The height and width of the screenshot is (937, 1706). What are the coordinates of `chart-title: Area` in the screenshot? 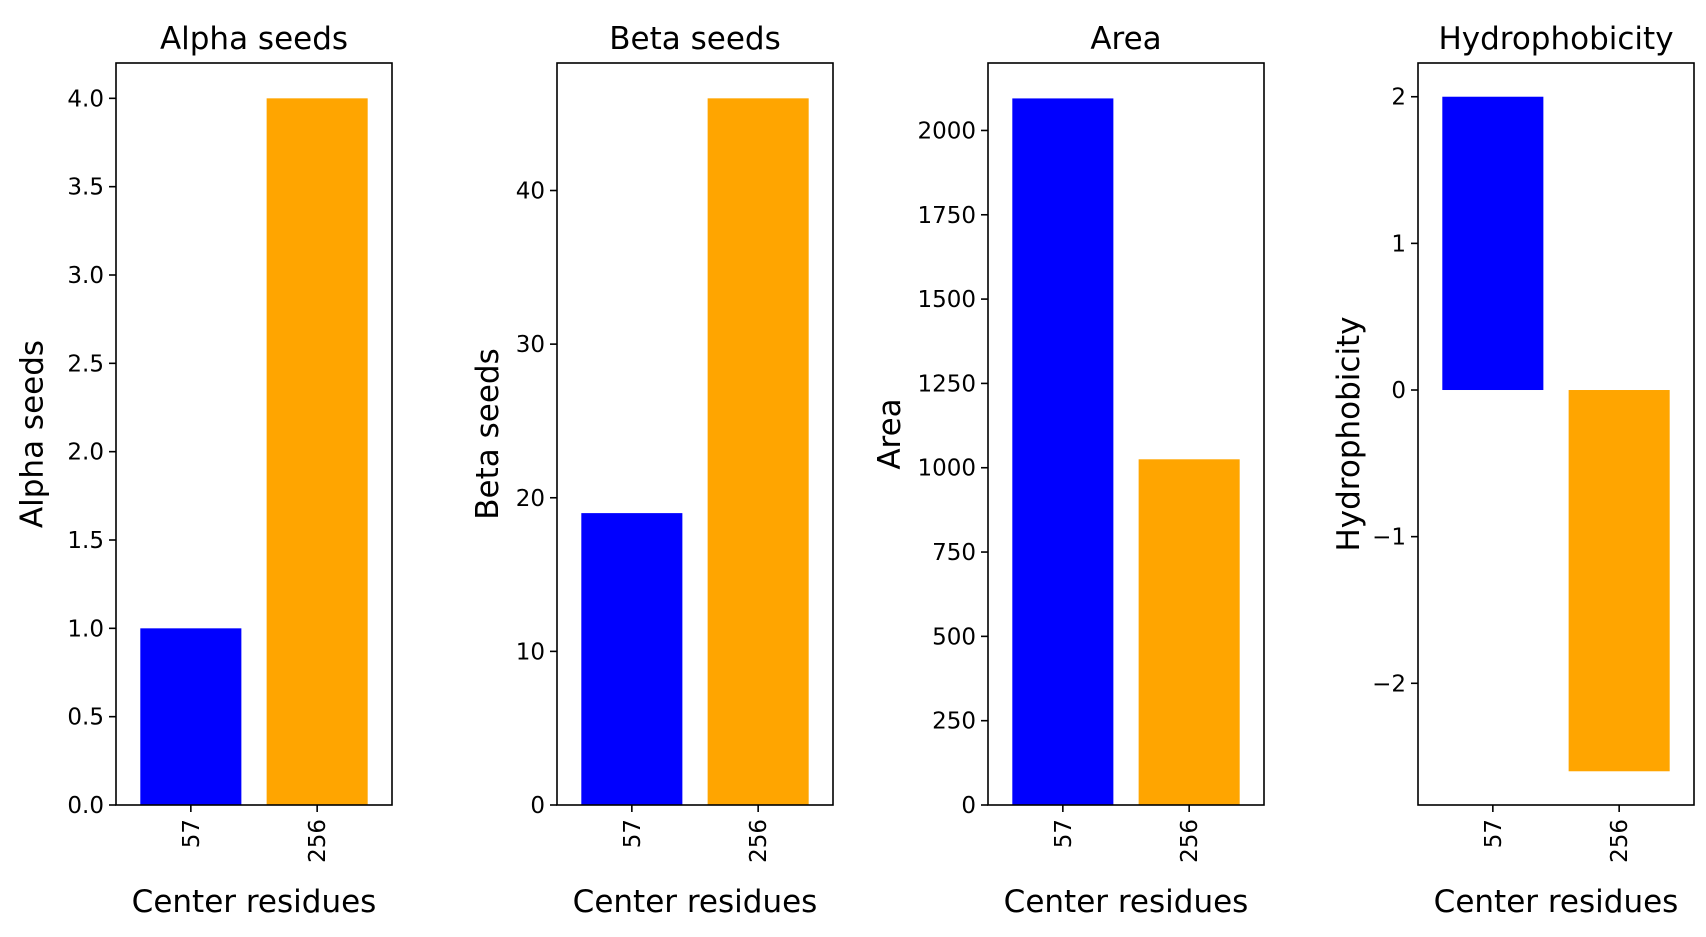 It's located at (1125, 39).